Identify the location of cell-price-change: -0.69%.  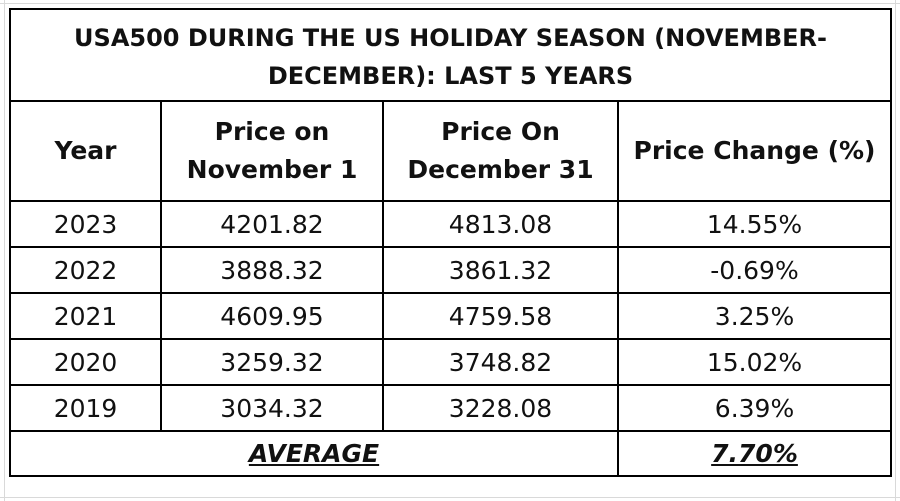
(754, 270).